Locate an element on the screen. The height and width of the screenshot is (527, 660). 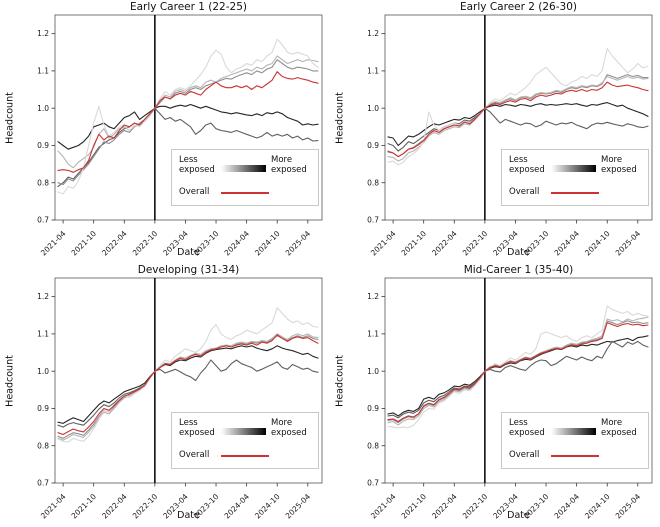
chart-title: Developing (31-34) is located at coordinates (188, 270).